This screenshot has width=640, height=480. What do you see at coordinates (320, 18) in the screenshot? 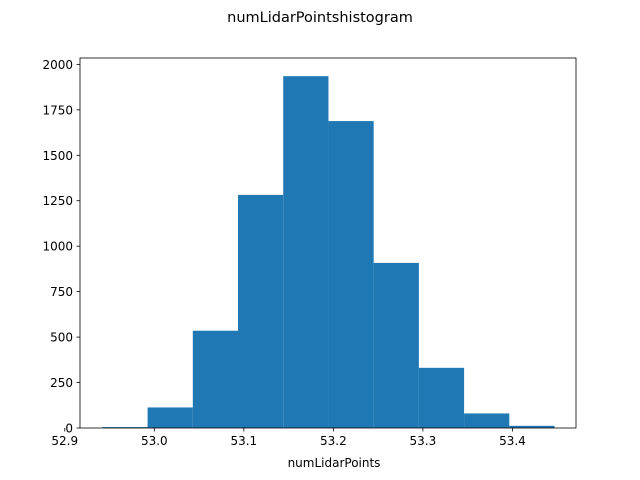
I see `chart-title: numLidarPointshistogram` at bounding box center [320, 18].